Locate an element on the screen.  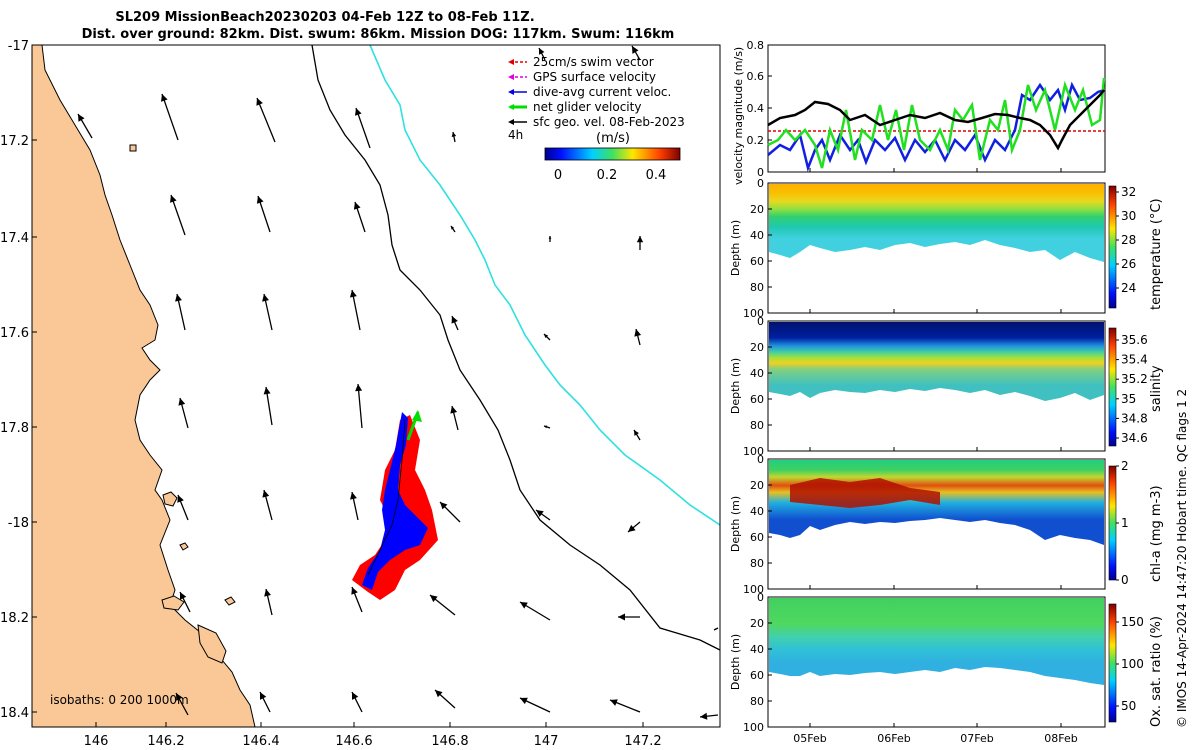
lon-tick-label: 146.6 is located at coordinates (353, 741).